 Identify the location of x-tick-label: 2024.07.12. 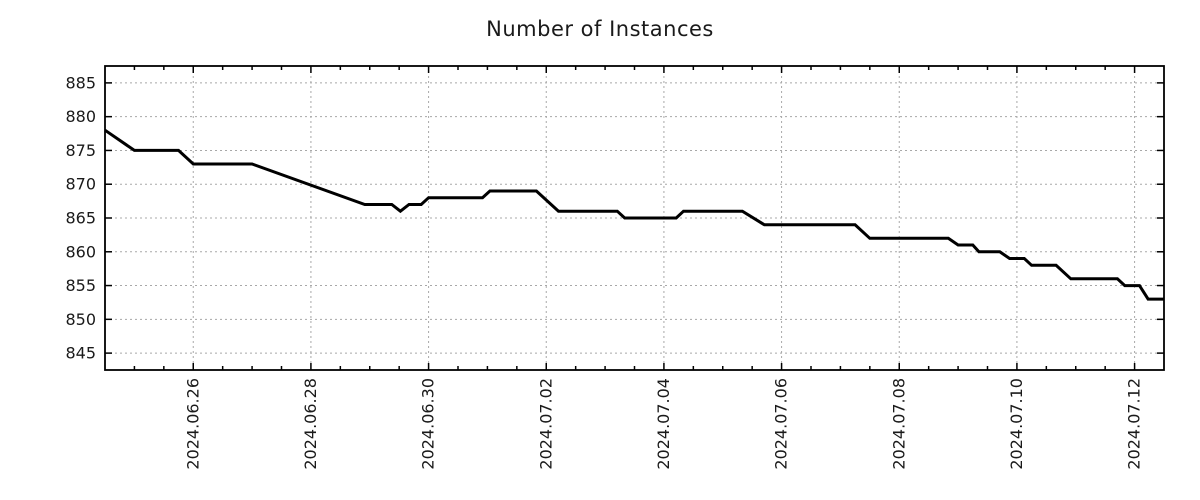
(1134, 424).